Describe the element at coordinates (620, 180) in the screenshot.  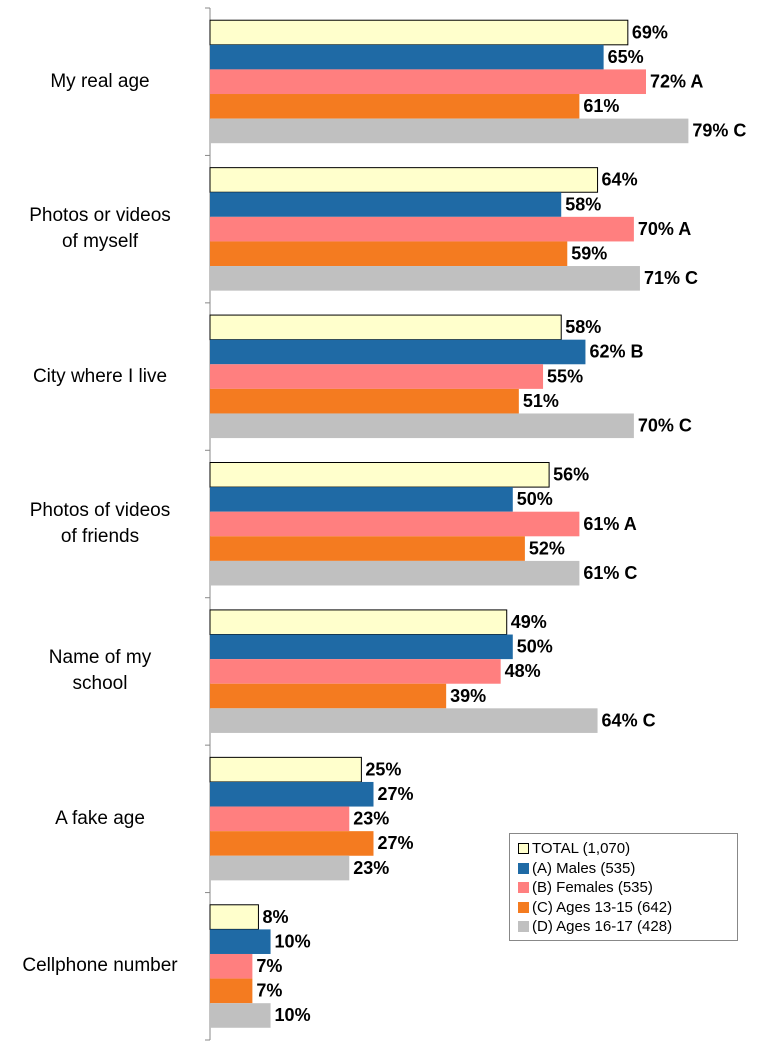
I see `value-label: 64%` at that location.